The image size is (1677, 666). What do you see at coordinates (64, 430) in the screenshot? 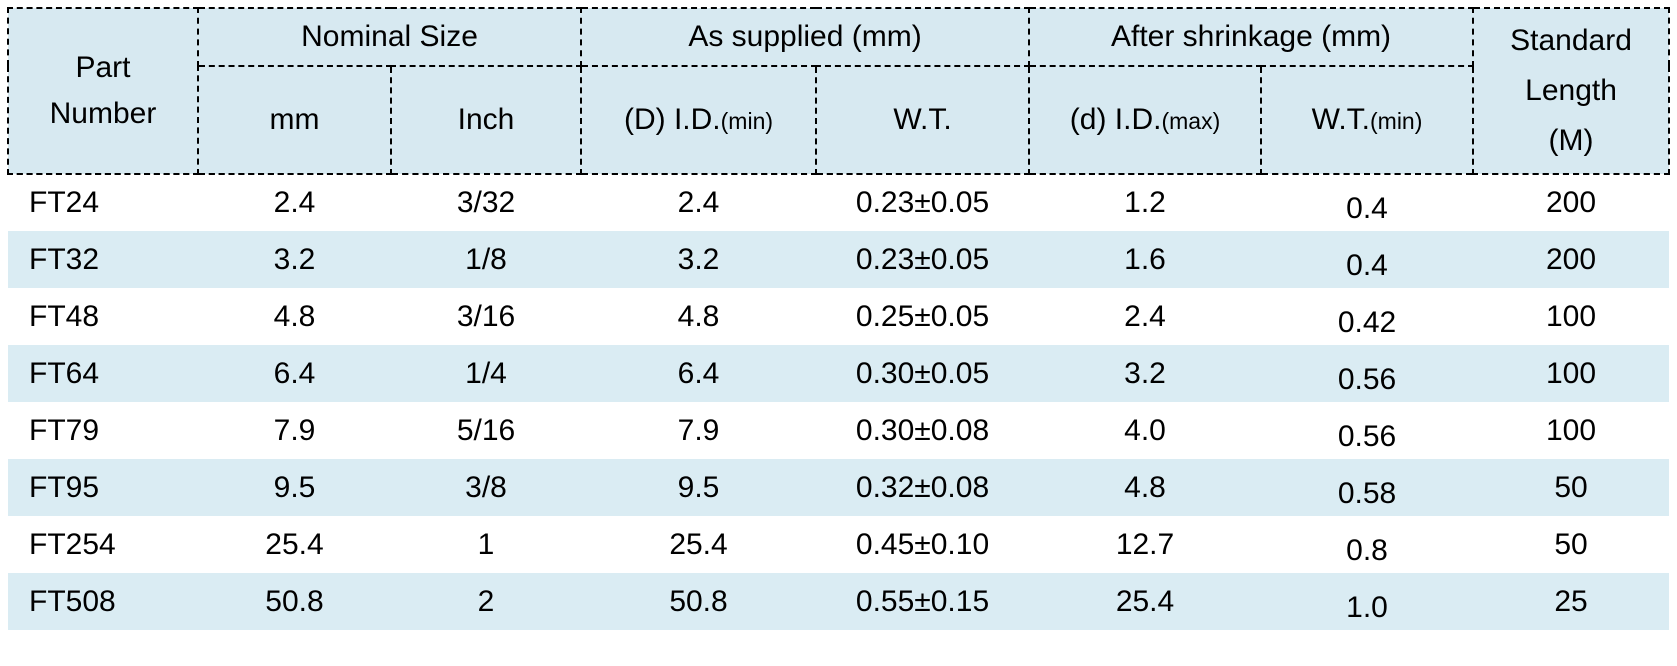
I see `cell-part-number: FT79` at bounding box center [64, 430].